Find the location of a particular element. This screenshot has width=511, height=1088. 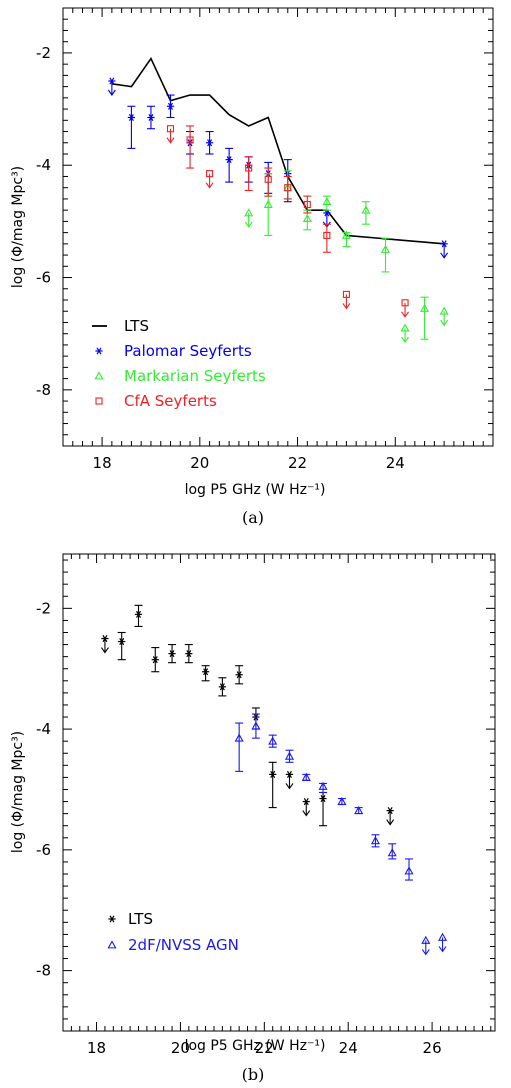

panel-b-legend: LTS 2dF/NVSS AGN is located at coordinates (173, 932).